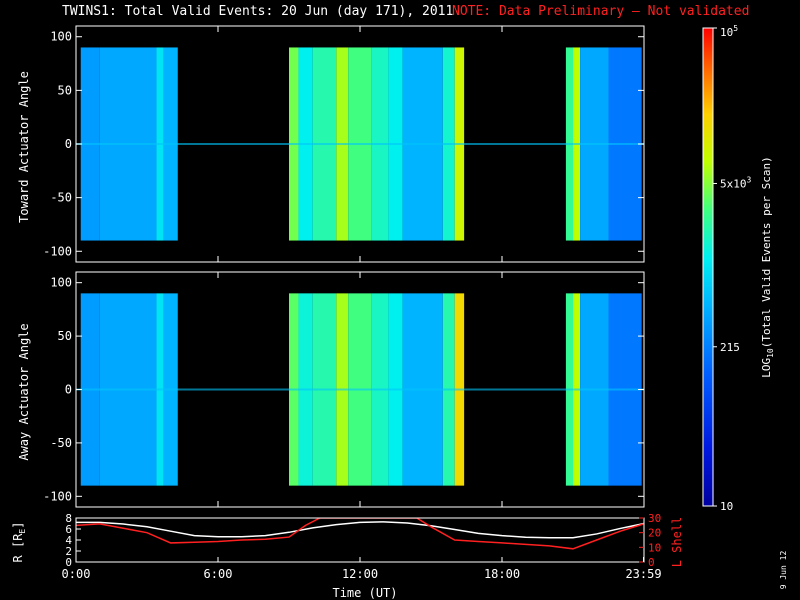 The height and width of the screenshot is (600, 800). Describe the element at coordinates (360, 530) in the screenshot. I see `r-series-line` at that location.